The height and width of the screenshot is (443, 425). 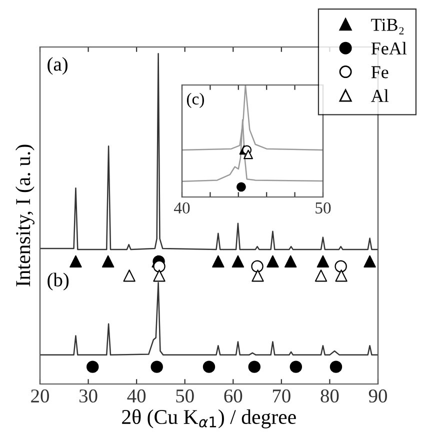 I want to click on annotation: (a), so click(x=58, y=66).